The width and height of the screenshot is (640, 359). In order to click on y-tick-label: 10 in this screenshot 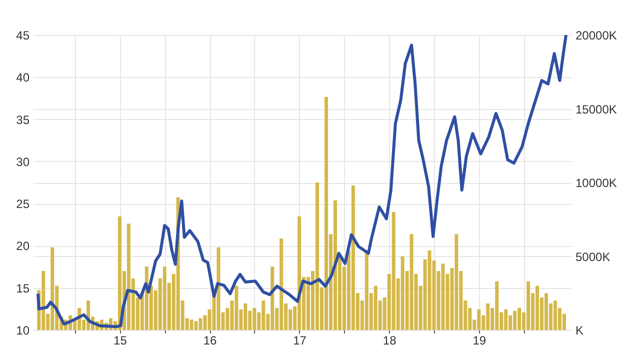, I will do `click(23, 331)`.